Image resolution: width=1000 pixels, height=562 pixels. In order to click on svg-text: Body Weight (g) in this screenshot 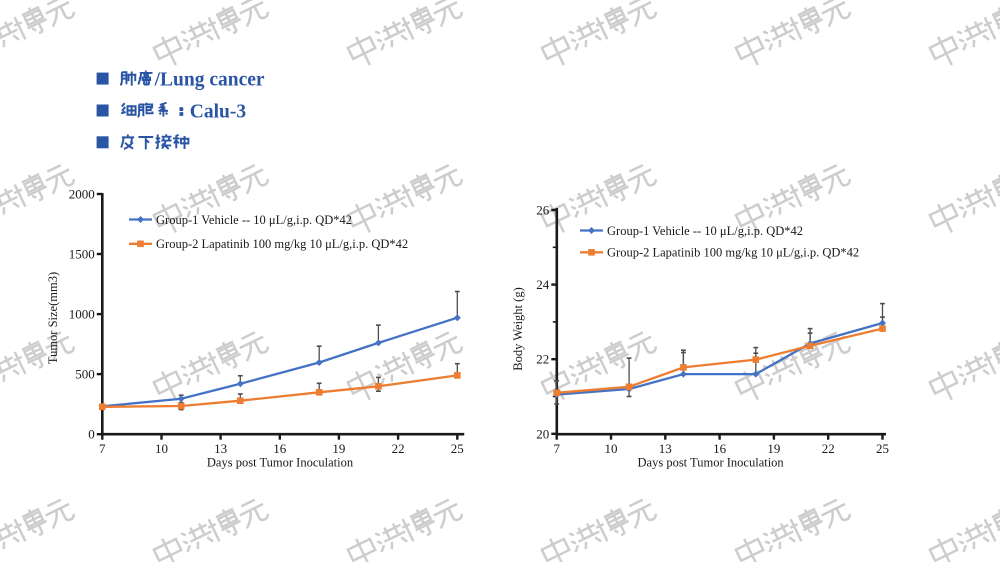, I will do `click(518, 328)`.